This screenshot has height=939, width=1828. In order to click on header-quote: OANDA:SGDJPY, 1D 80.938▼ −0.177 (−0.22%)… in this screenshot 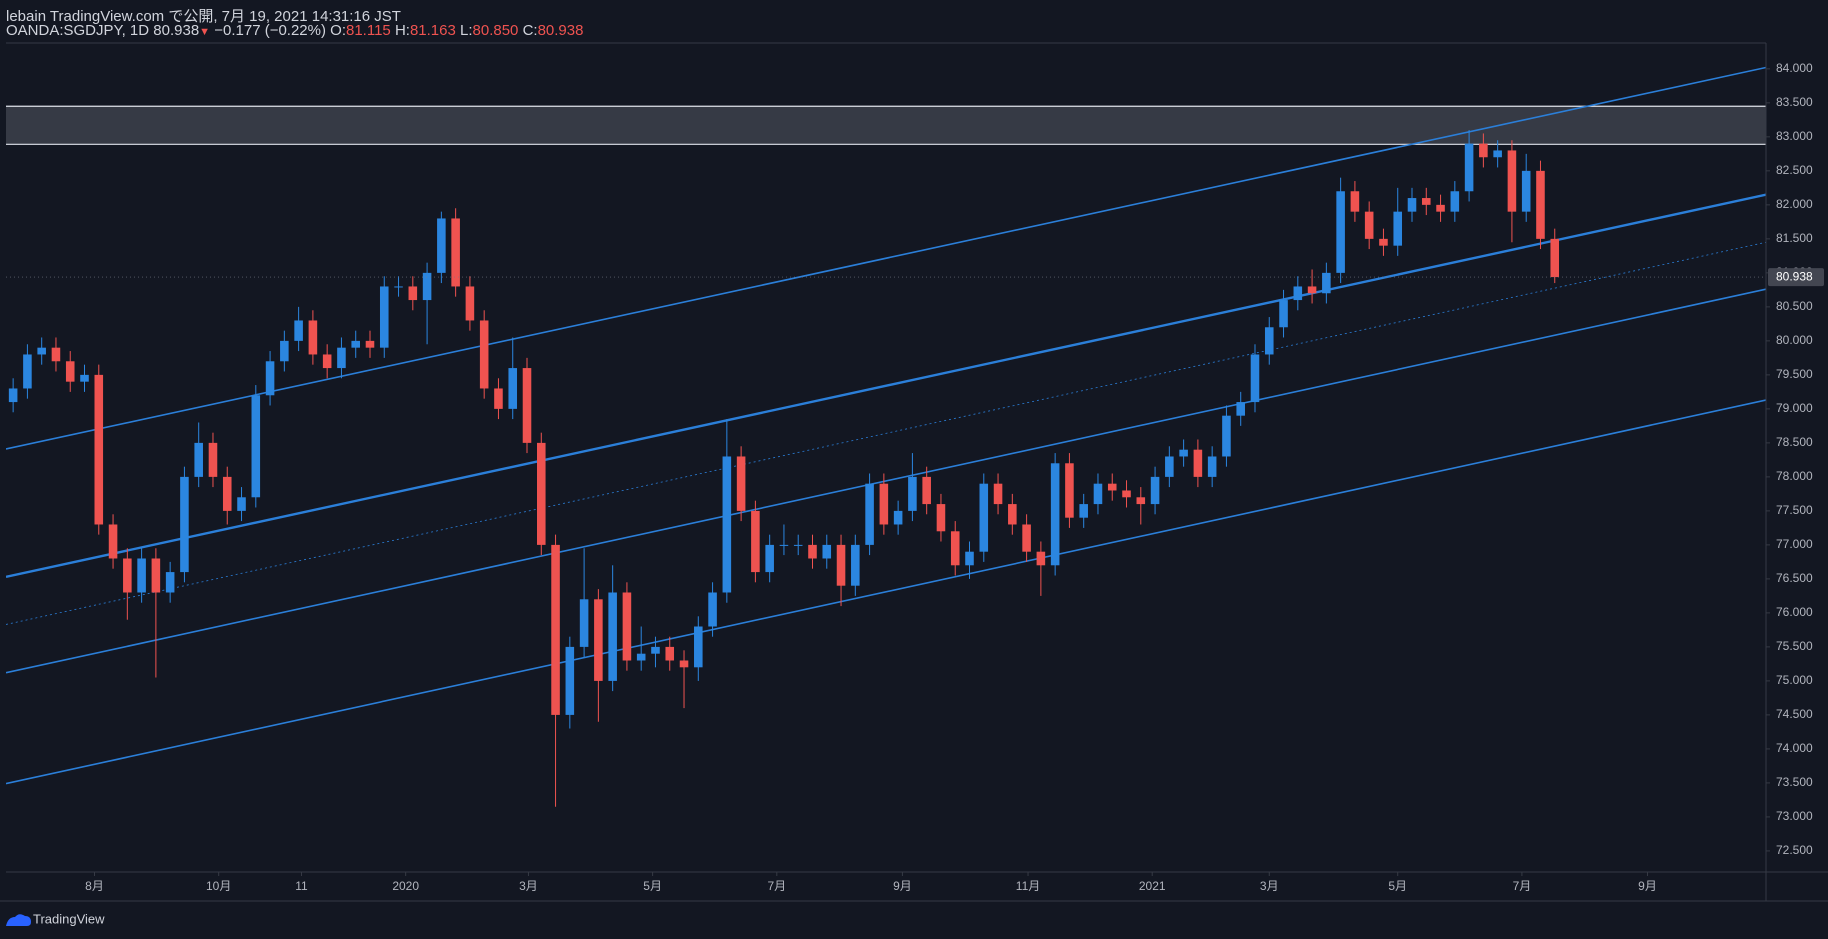, I will do `click(294, 30)`.